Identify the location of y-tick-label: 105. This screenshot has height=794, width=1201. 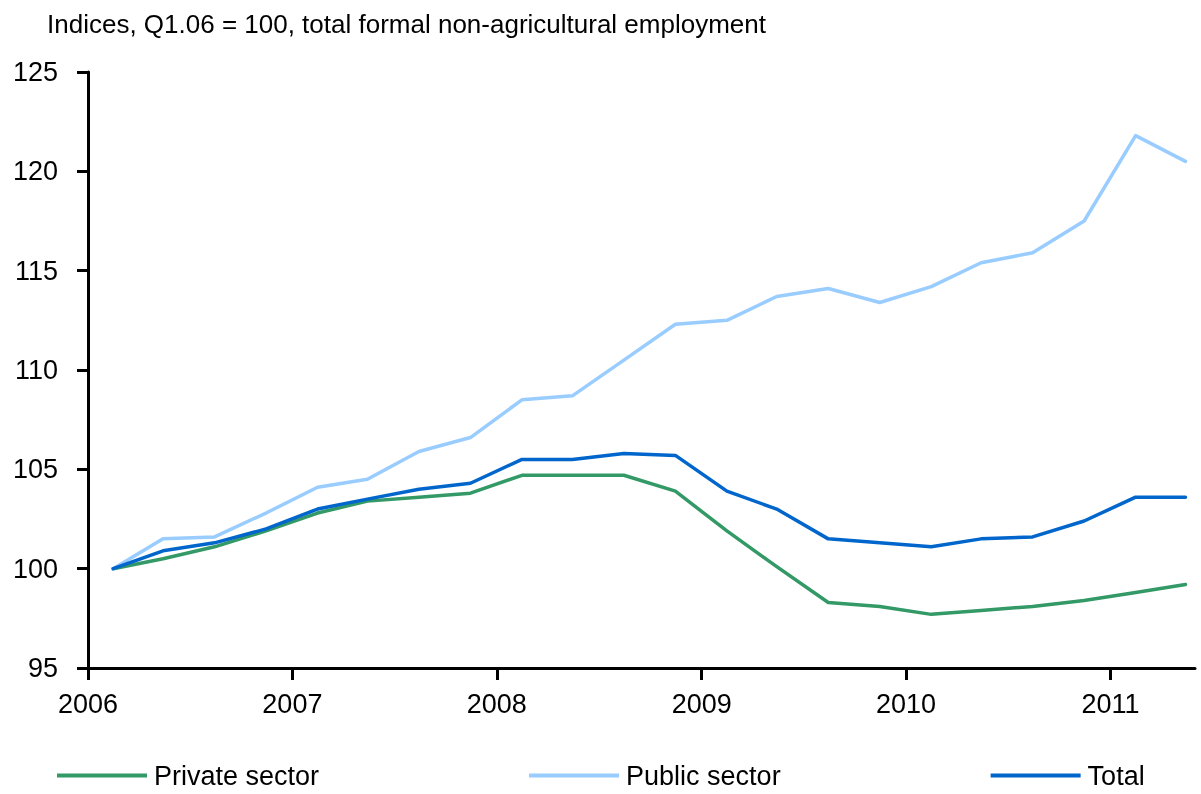
(35, 469).